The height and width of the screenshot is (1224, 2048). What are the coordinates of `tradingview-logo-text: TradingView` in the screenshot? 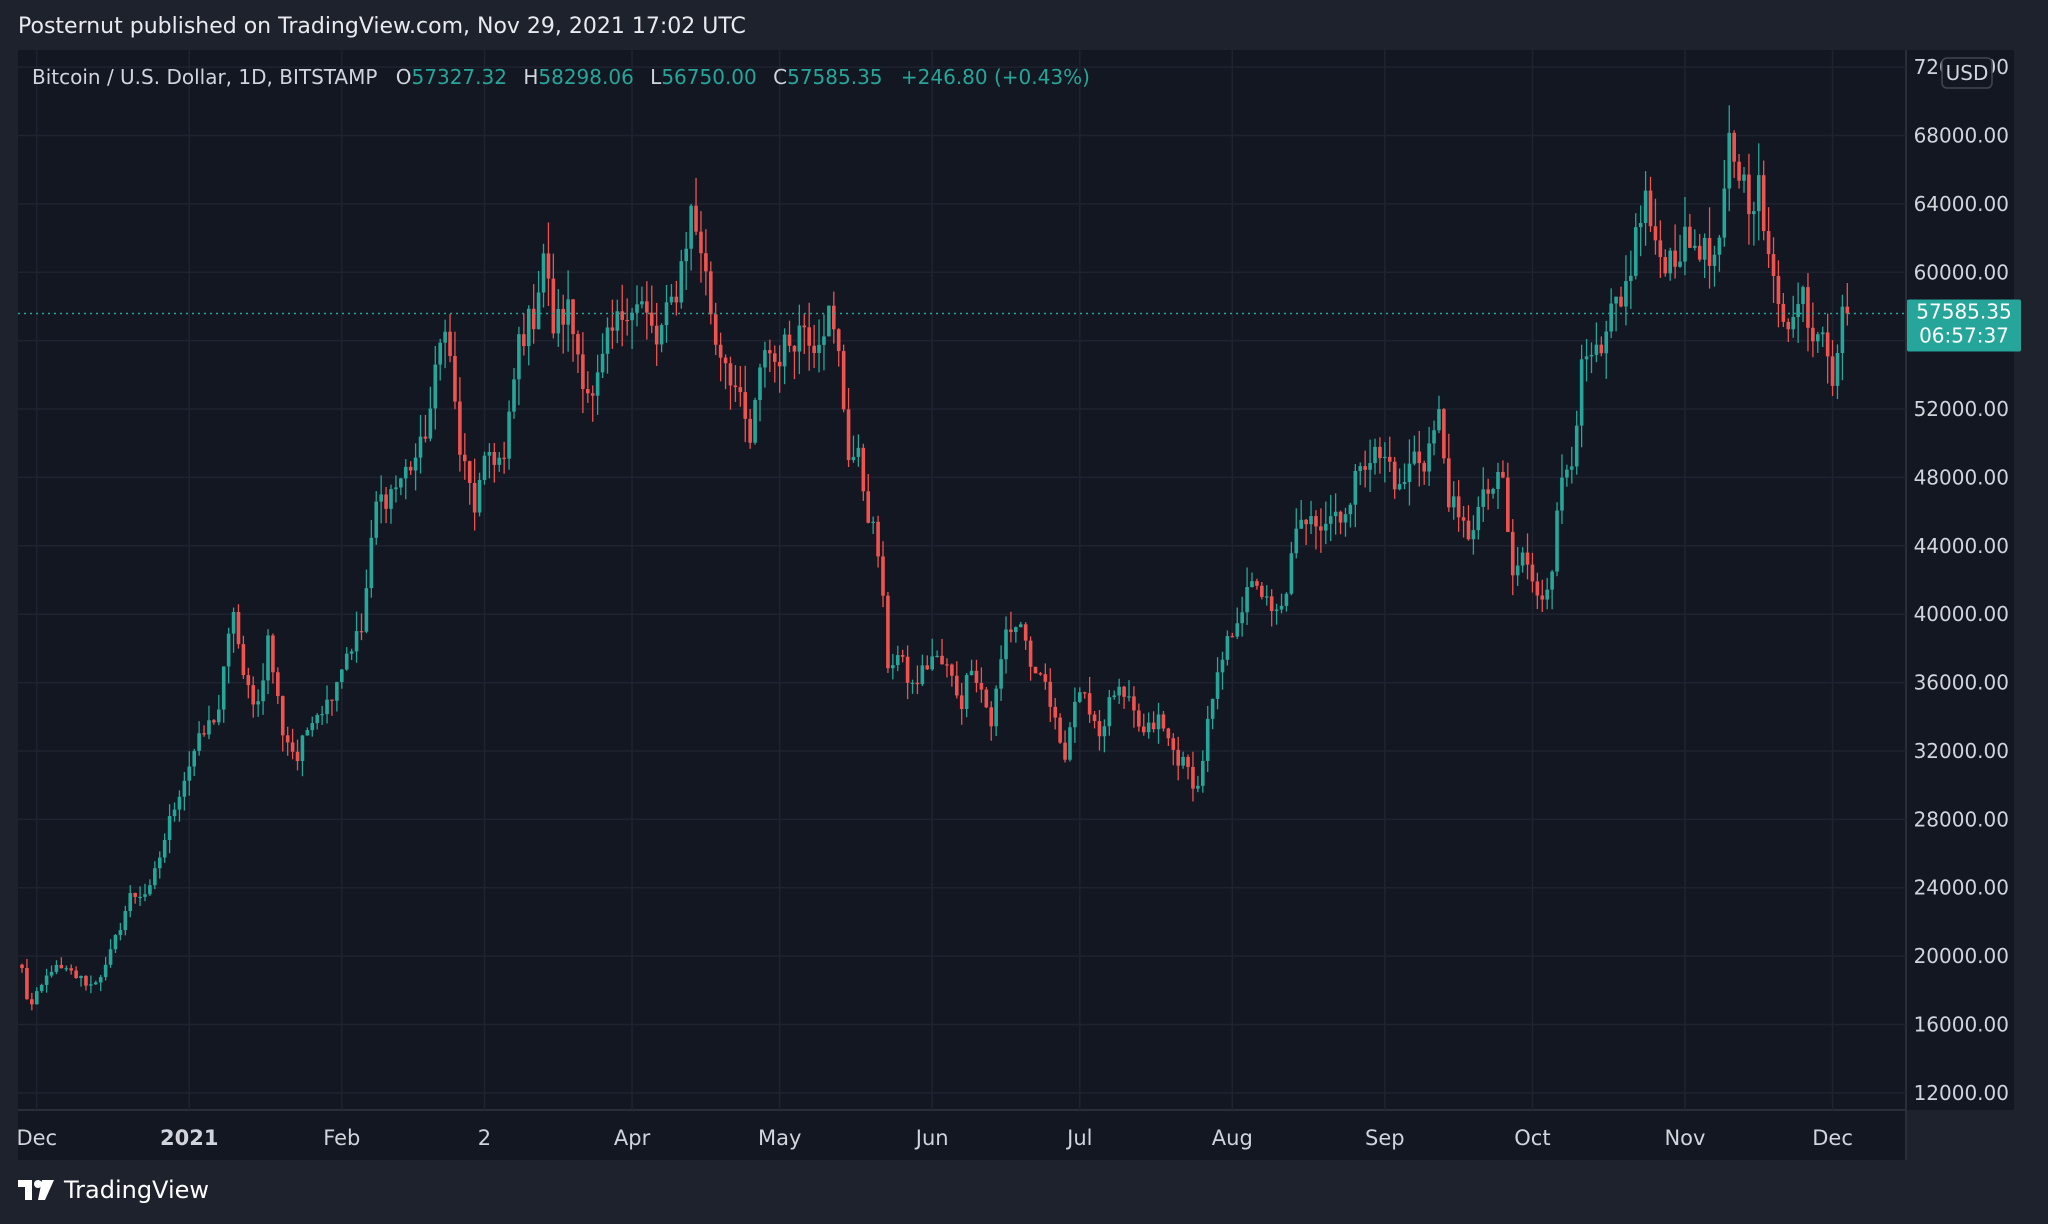 It's located at (137, 1190).